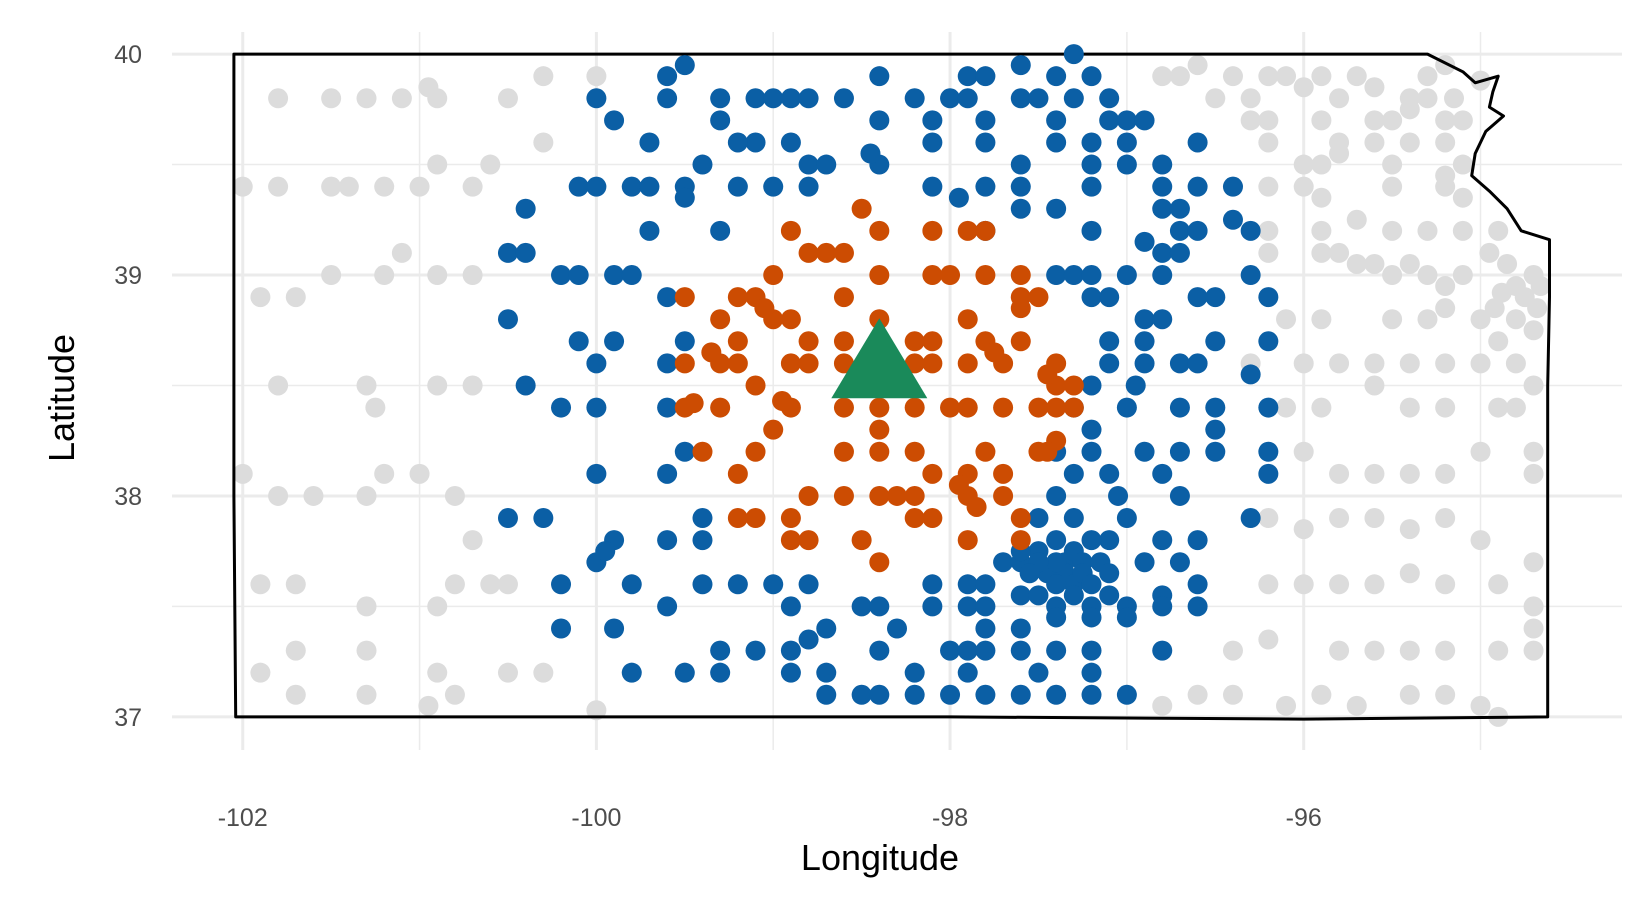 The image size is (1650, 900). I want to click on y-tick-label: 37, so click(128, 718).